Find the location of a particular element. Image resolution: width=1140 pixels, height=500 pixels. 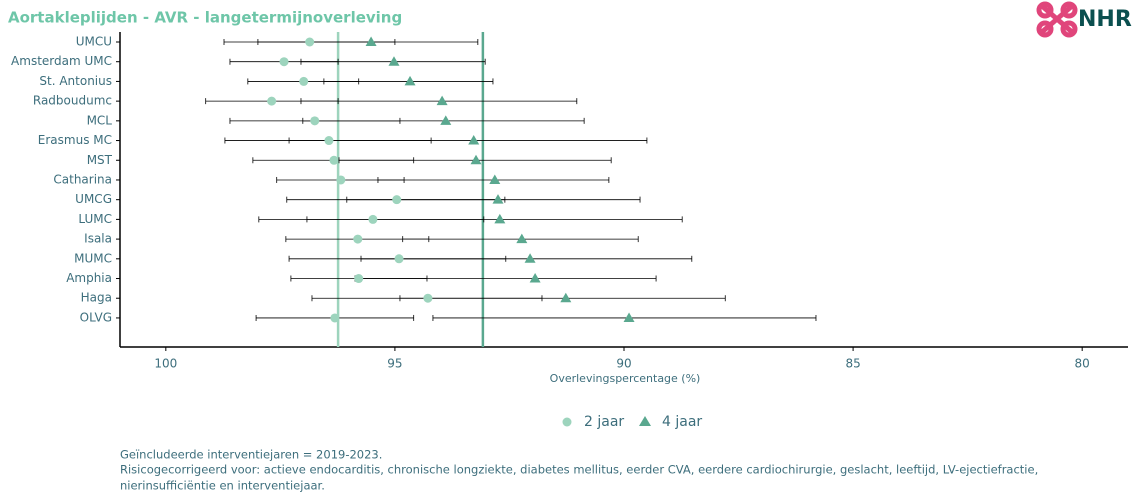

y-tick-label: Erasmus MC is located at coordinates (75, 140).